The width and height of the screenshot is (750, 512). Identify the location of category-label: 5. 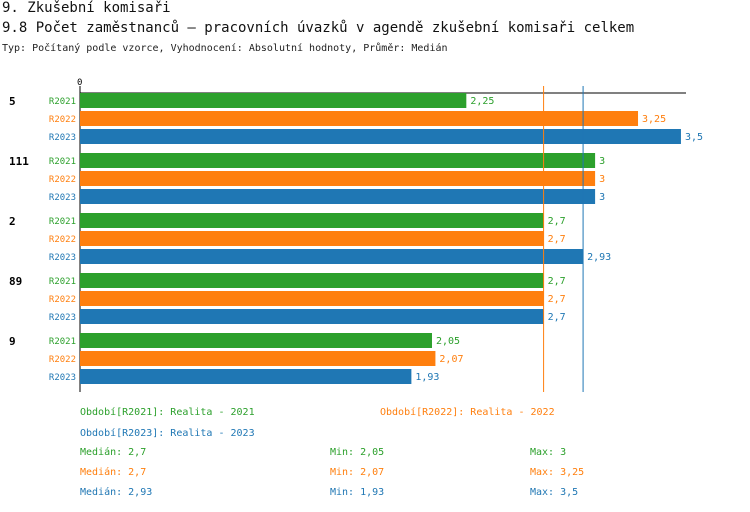
(12, 101).